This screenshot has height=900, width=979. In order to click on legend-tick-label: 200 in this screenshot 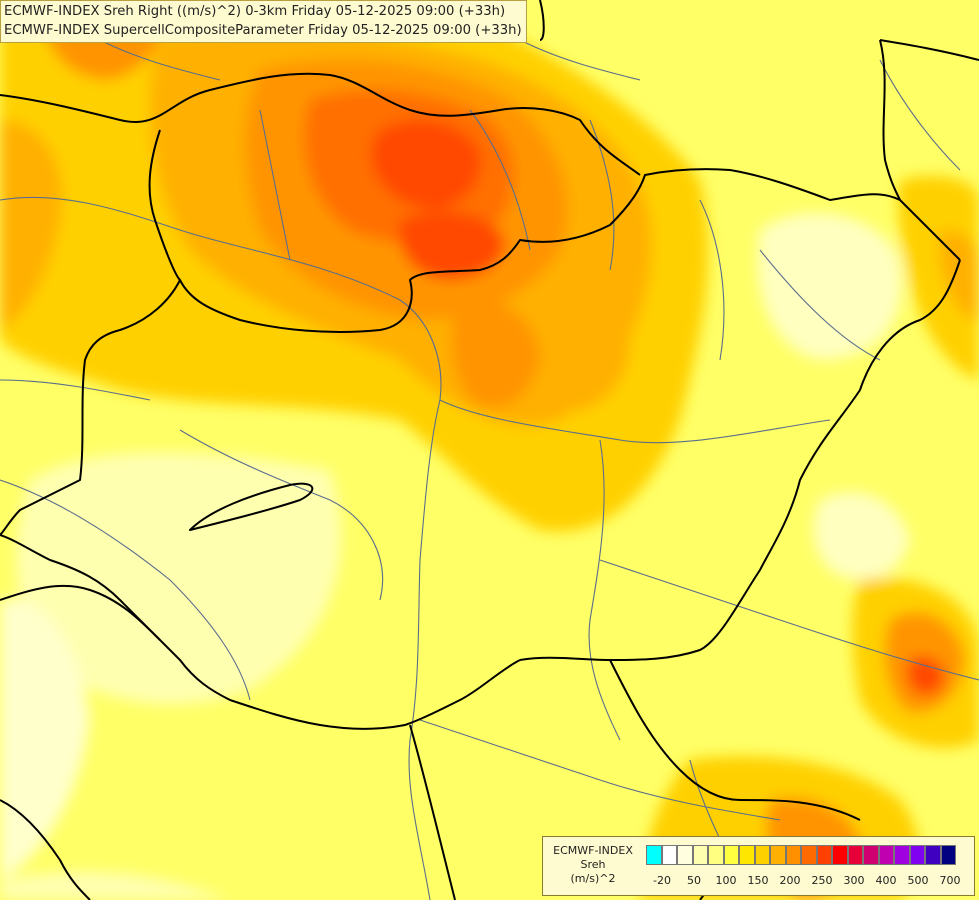, I will do `click(790, 880)`.